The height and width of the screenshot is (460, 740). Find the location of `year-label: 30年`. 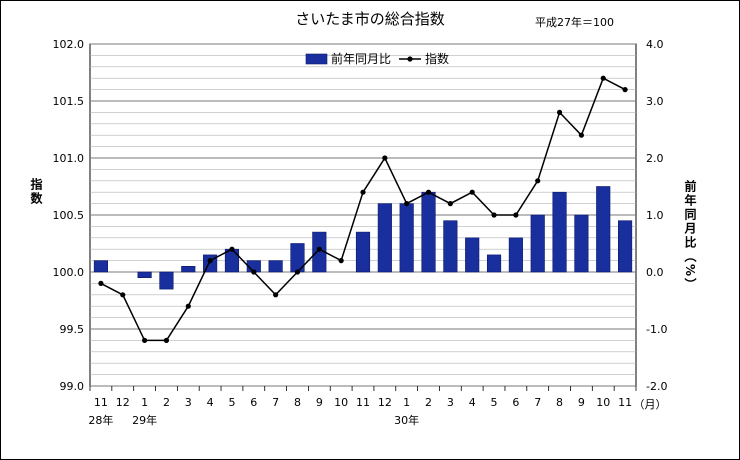

year-label: 30年 is located at coordinates (406, 420).